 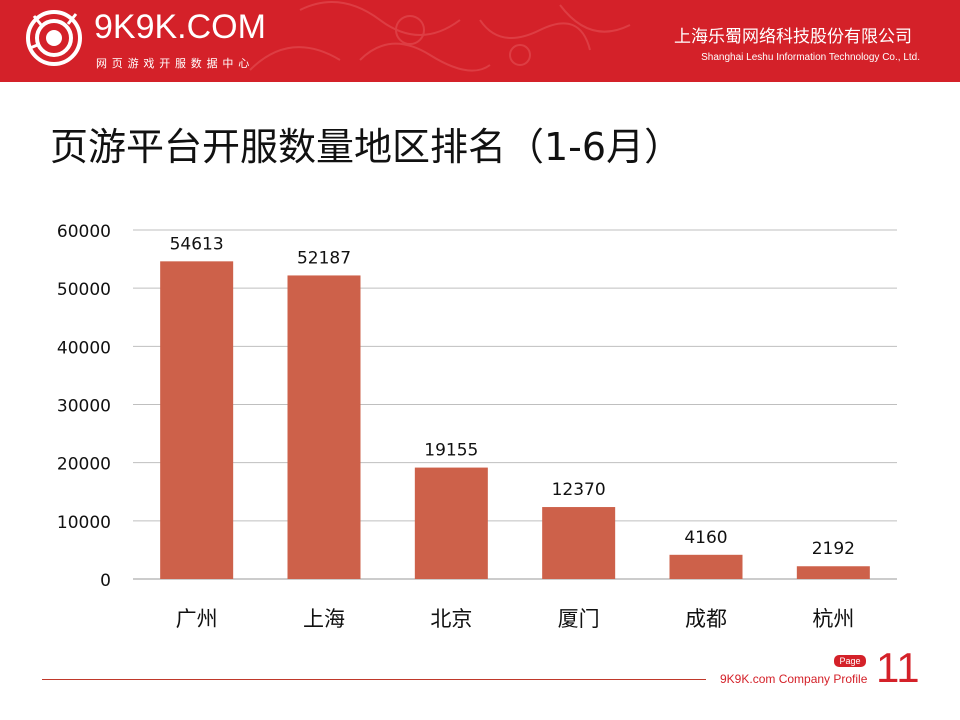 I want to click on page-title: 页游平台开服数量地区排名（1-6月）, so click(x=366, y=147).